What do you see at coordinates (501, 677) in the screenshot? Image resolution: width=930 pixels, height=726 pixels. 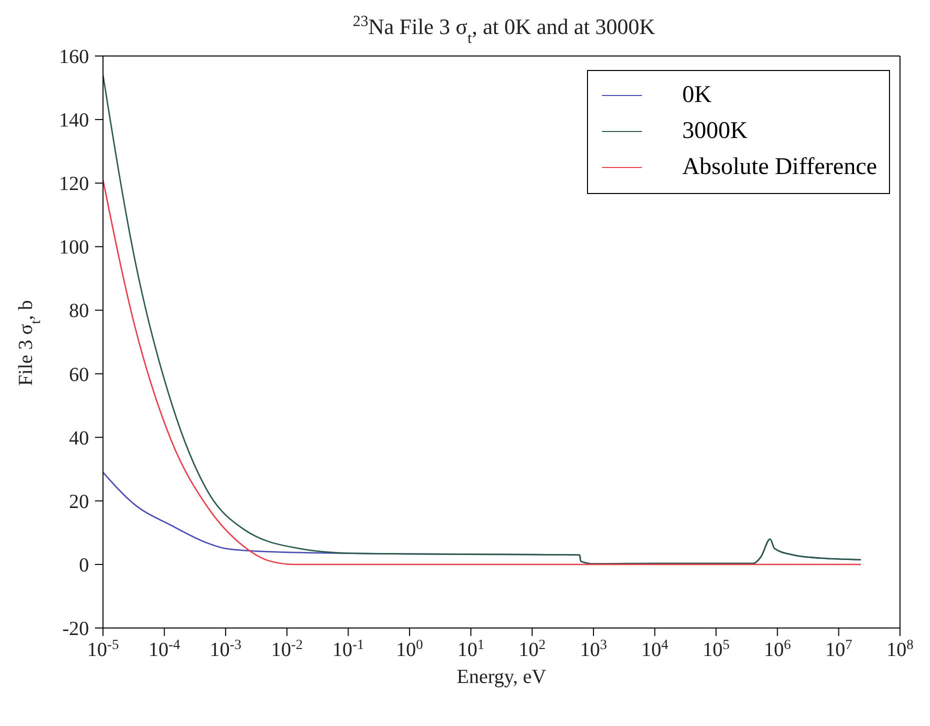 I see `x-axis-title: Energy, eV` at bounding box center [501, 677].